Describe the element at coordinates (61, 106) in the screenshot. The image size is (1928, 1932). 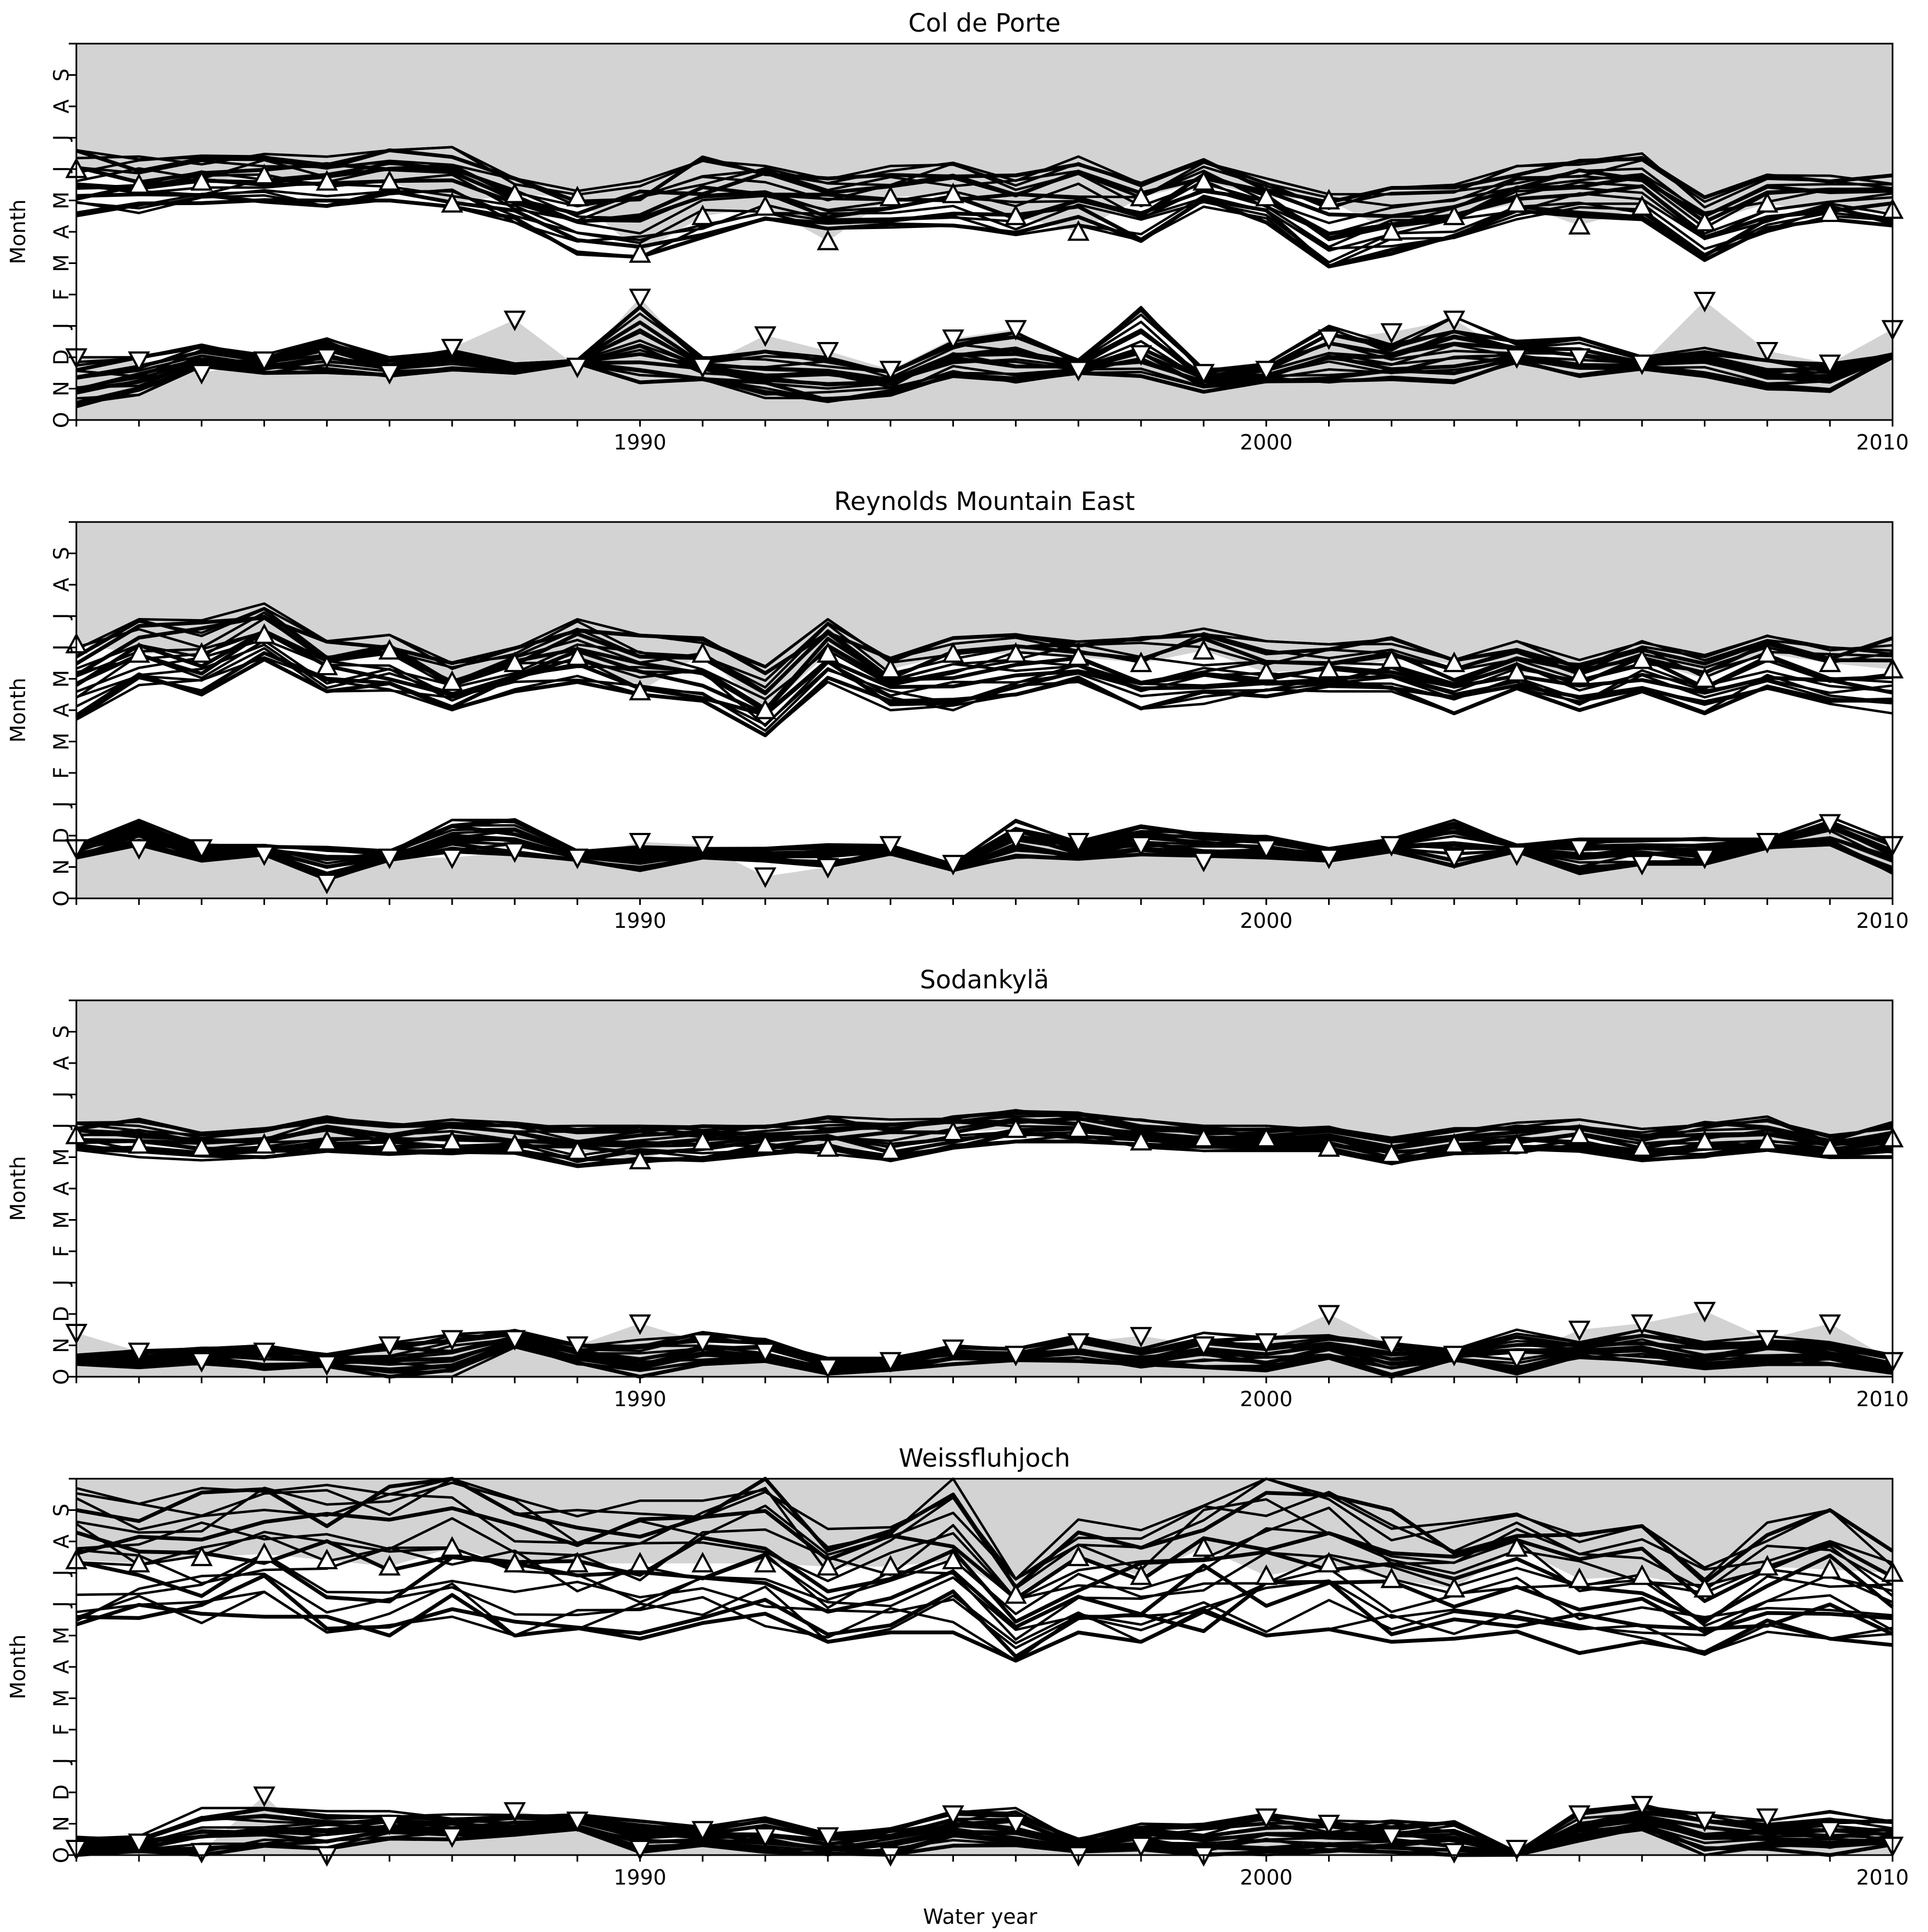
I see `y-tick-label: A` at that location.